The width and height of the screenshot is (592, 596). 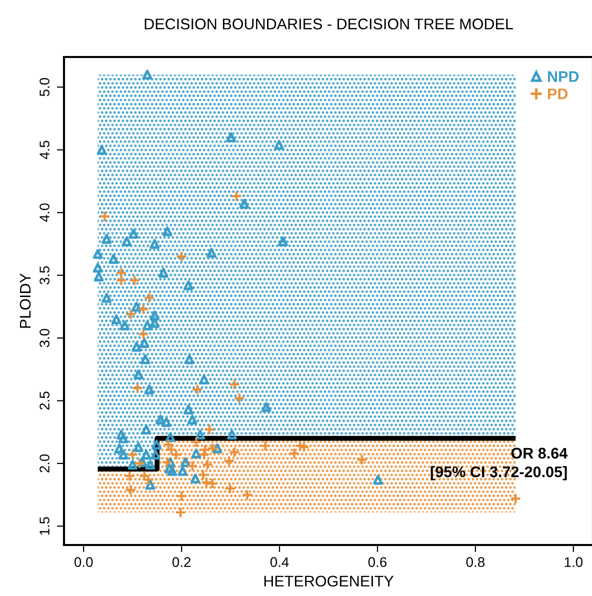 What do you see at coordinates (45, 401) in the screenshot?
I see `y-tick-label: 2.5` at bounding box center [45, 401].